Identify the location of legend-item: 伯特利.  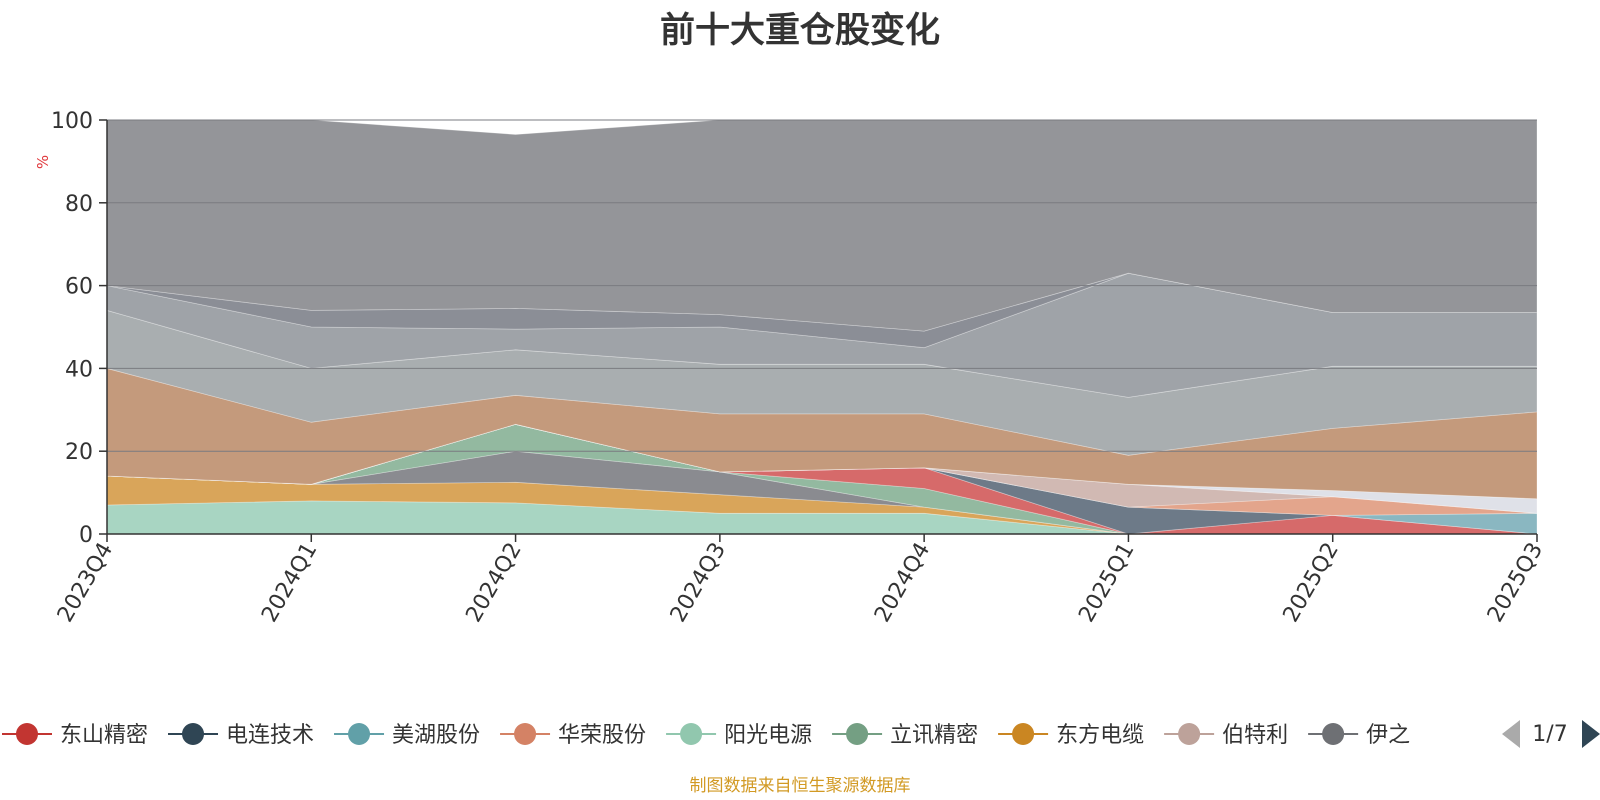
(1226, 735).